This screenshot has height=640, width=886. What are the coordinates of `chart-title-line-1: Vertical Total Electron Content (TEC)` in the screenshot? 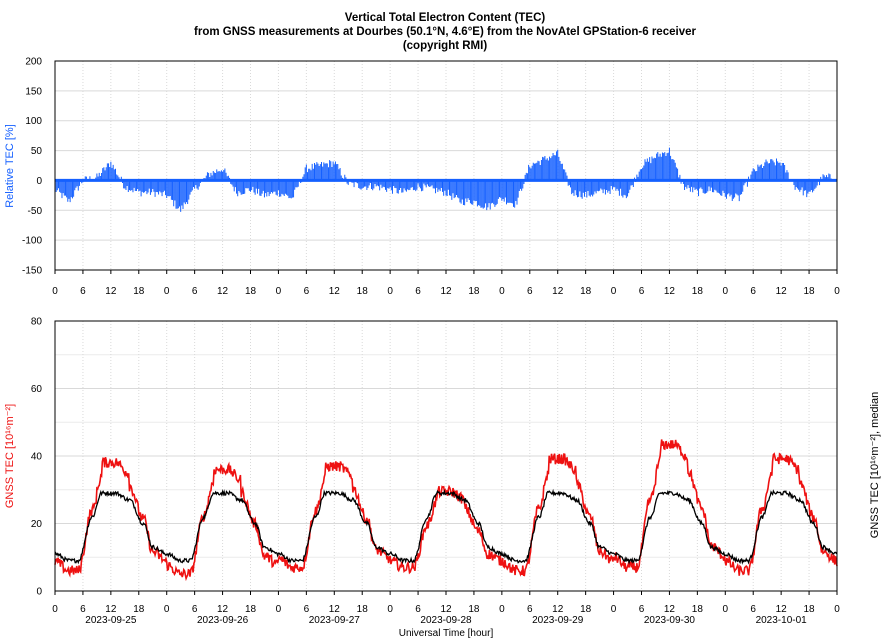 It's located at (445, 18).